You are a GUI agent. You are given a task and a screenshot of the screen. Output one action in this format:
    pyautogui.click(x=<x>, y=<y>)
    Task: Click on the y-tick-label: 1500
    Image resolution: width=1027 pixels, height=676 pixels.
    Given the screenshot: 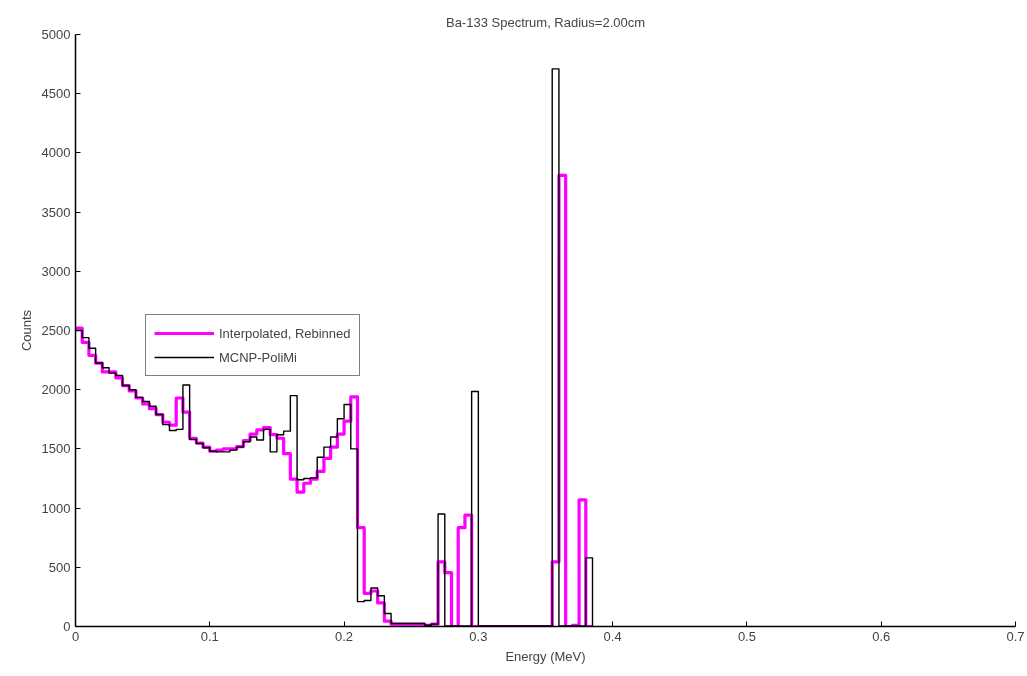 What is the action you would take?
    pyautogui.click(x=56, y=449)
    